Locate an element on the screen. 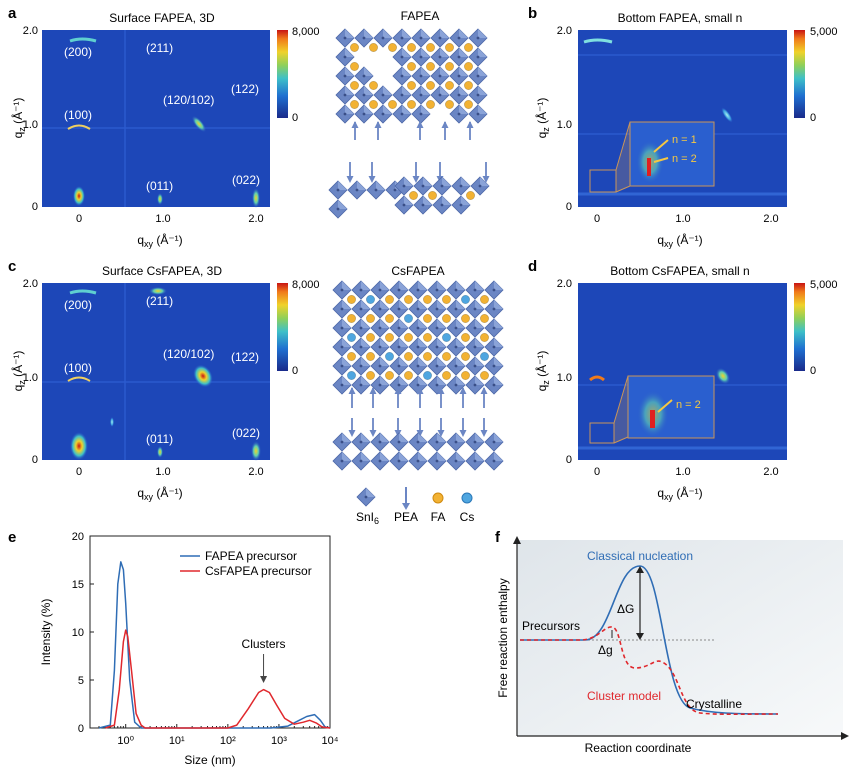  y-tick-label: 10 is located at coordinates (78, 633).